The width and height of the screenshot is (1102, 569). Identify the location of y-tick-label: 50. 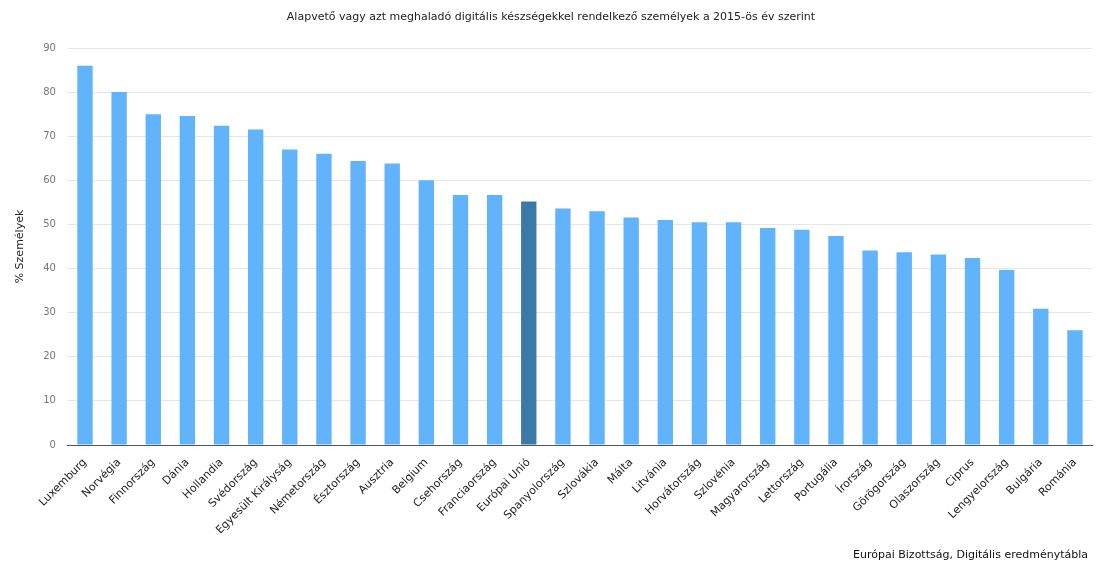
(49, 224).